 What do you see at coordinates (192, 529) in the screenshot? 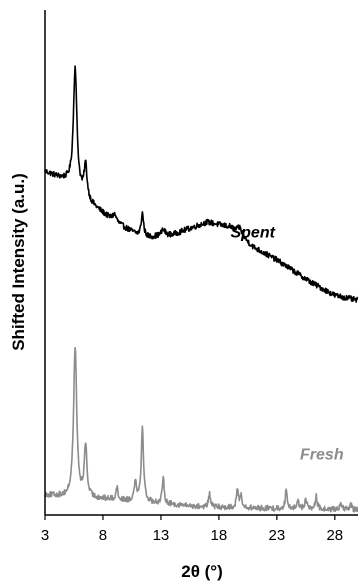
I see `x-ticks: 3 8 13 18 23 28` at bounding box center [192, 529].